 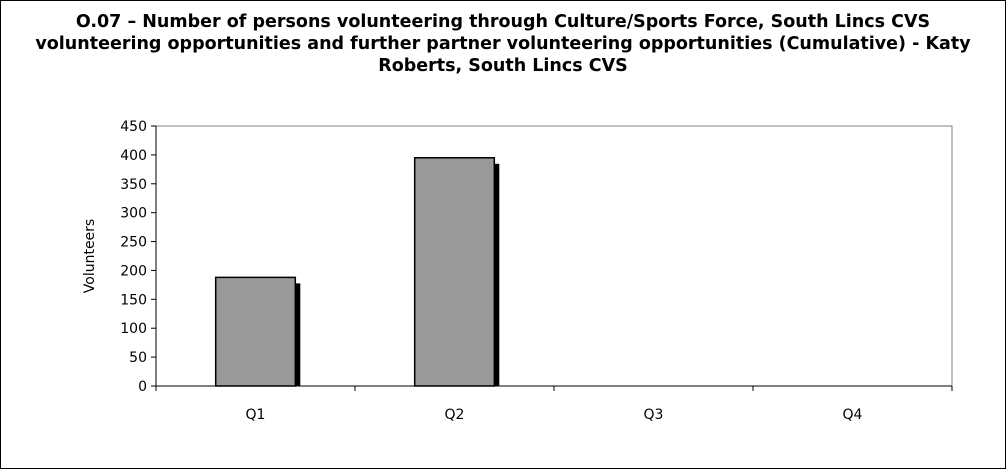 I want to click on y-tick-label: 350, so click(x=133, y=185).